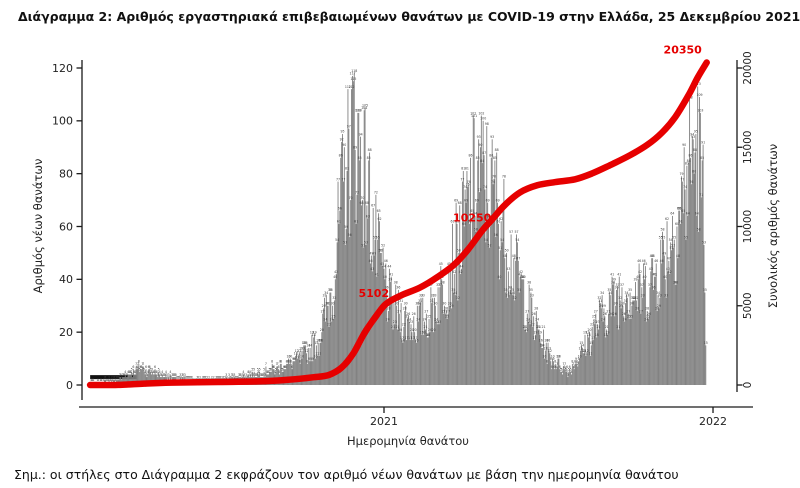 This screenshot has width=800, height=488. What do you see at coordinates (335, 277) in the screenshot?
I see `bar-value-label: 40` at bounding box center [335, 277].